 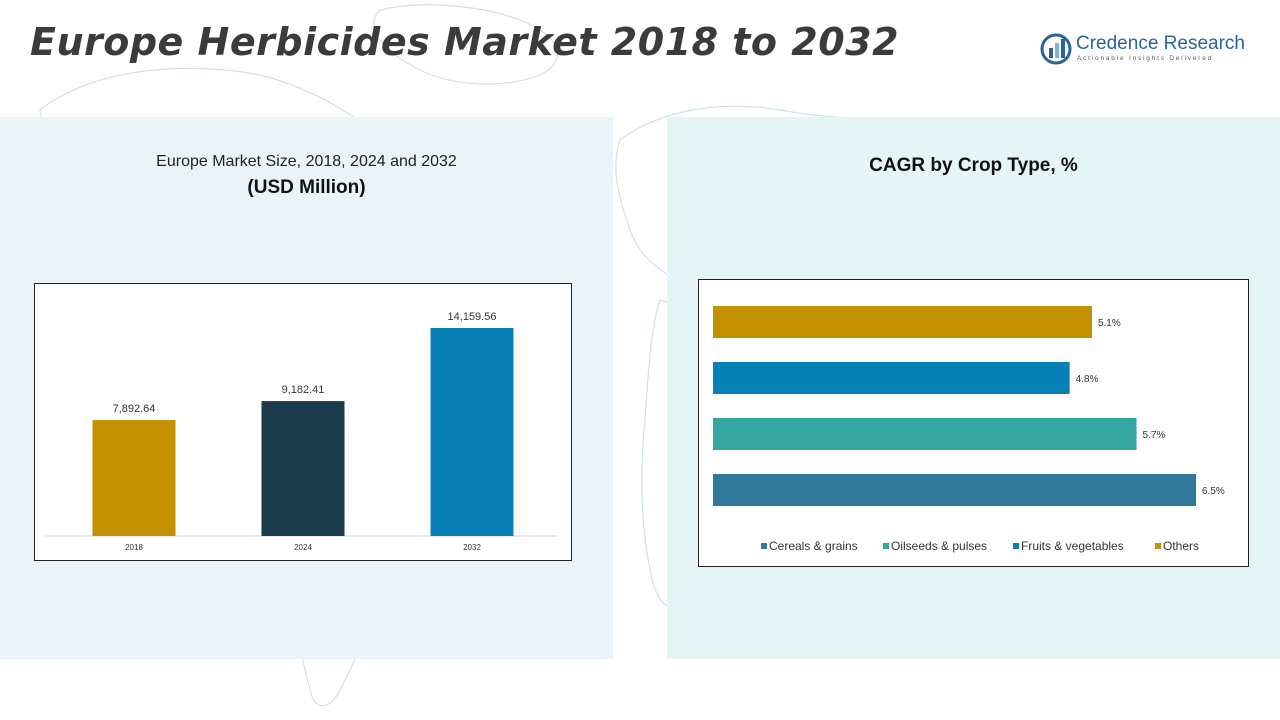 What do you see at coordinates (1087, 379) in the screenshot?
I see `hbar-value-label-fruits-vegetables: 4.8%` at bounding box center [1087, 379].